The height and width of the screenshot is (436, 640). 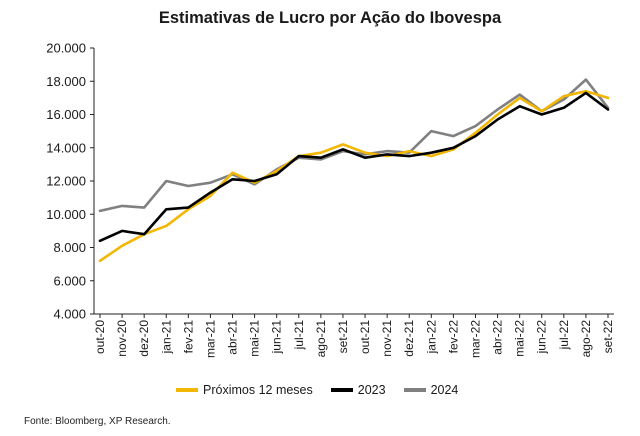 What do you see at coordinates (498, 337) in the screenshot?
I see `x-tick-label: abr-22` at bounding box center [498, 337].